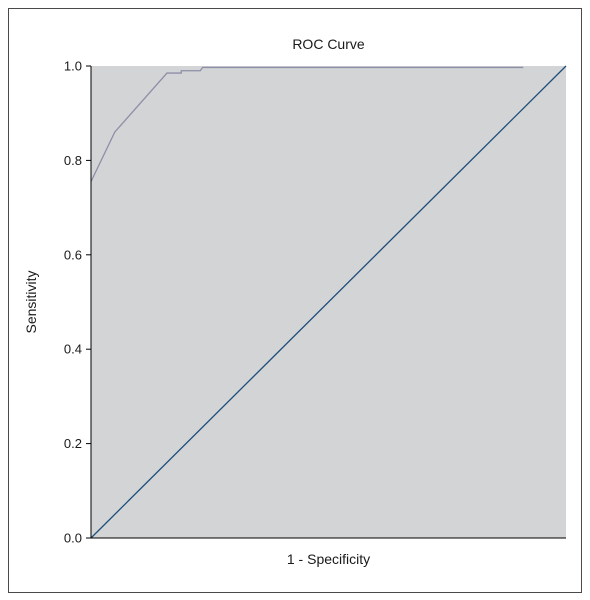 Image resolution: width=590 pixels, height=600 pixels. Describe the element at coordinates (73, 66) in the screenshot. I see `y-tick-label: 1.0` at that location.